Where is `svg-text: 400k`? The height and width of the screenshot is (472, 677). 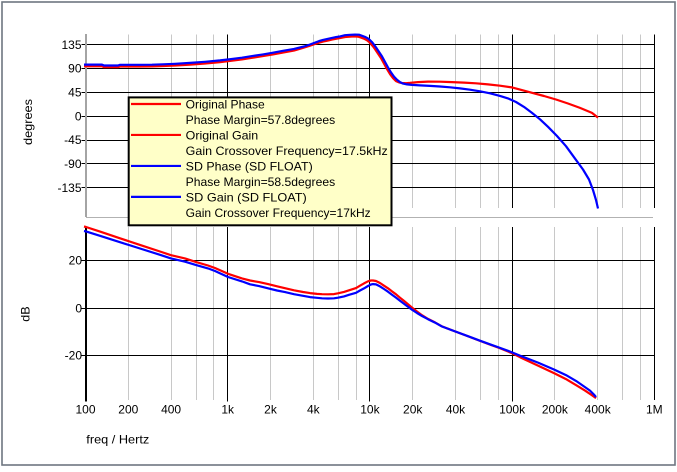 svg-text: 400k is located at coordinates (598, 410).